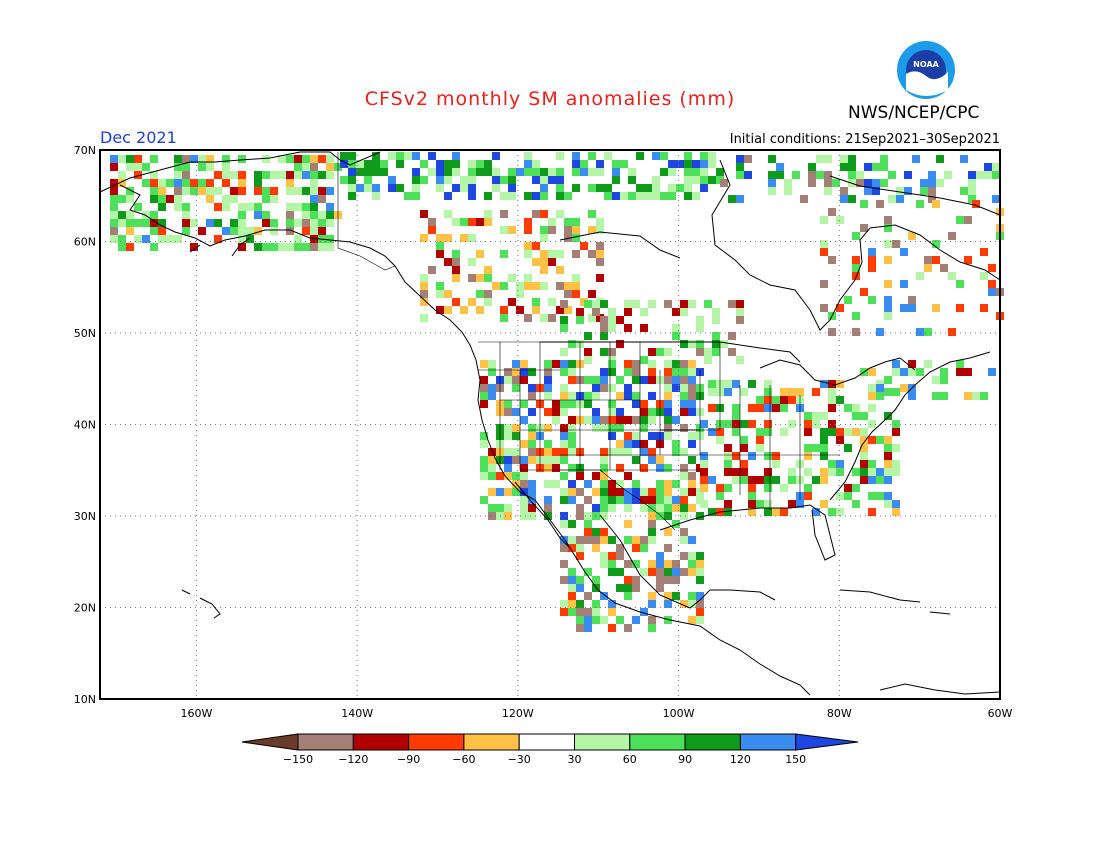 The image size is (1100, 850). Describe the element at coordinates (270, 742) in the screenshot. I see `colorbar-lower-arrow` at that location.